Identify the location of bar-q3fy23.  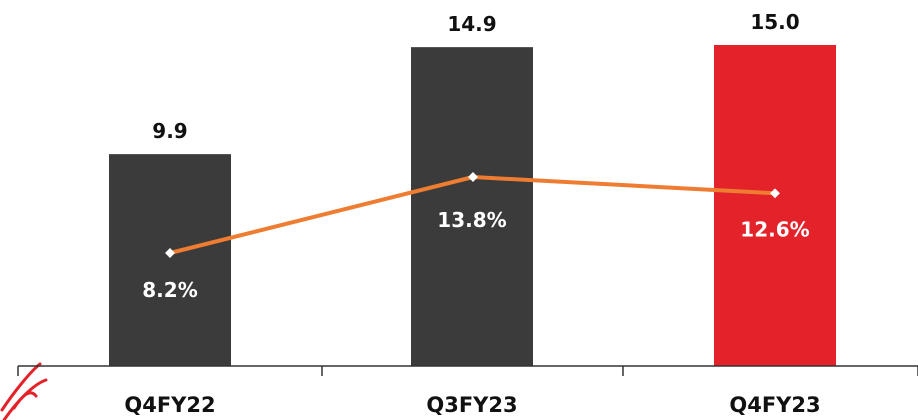
(472, 206).